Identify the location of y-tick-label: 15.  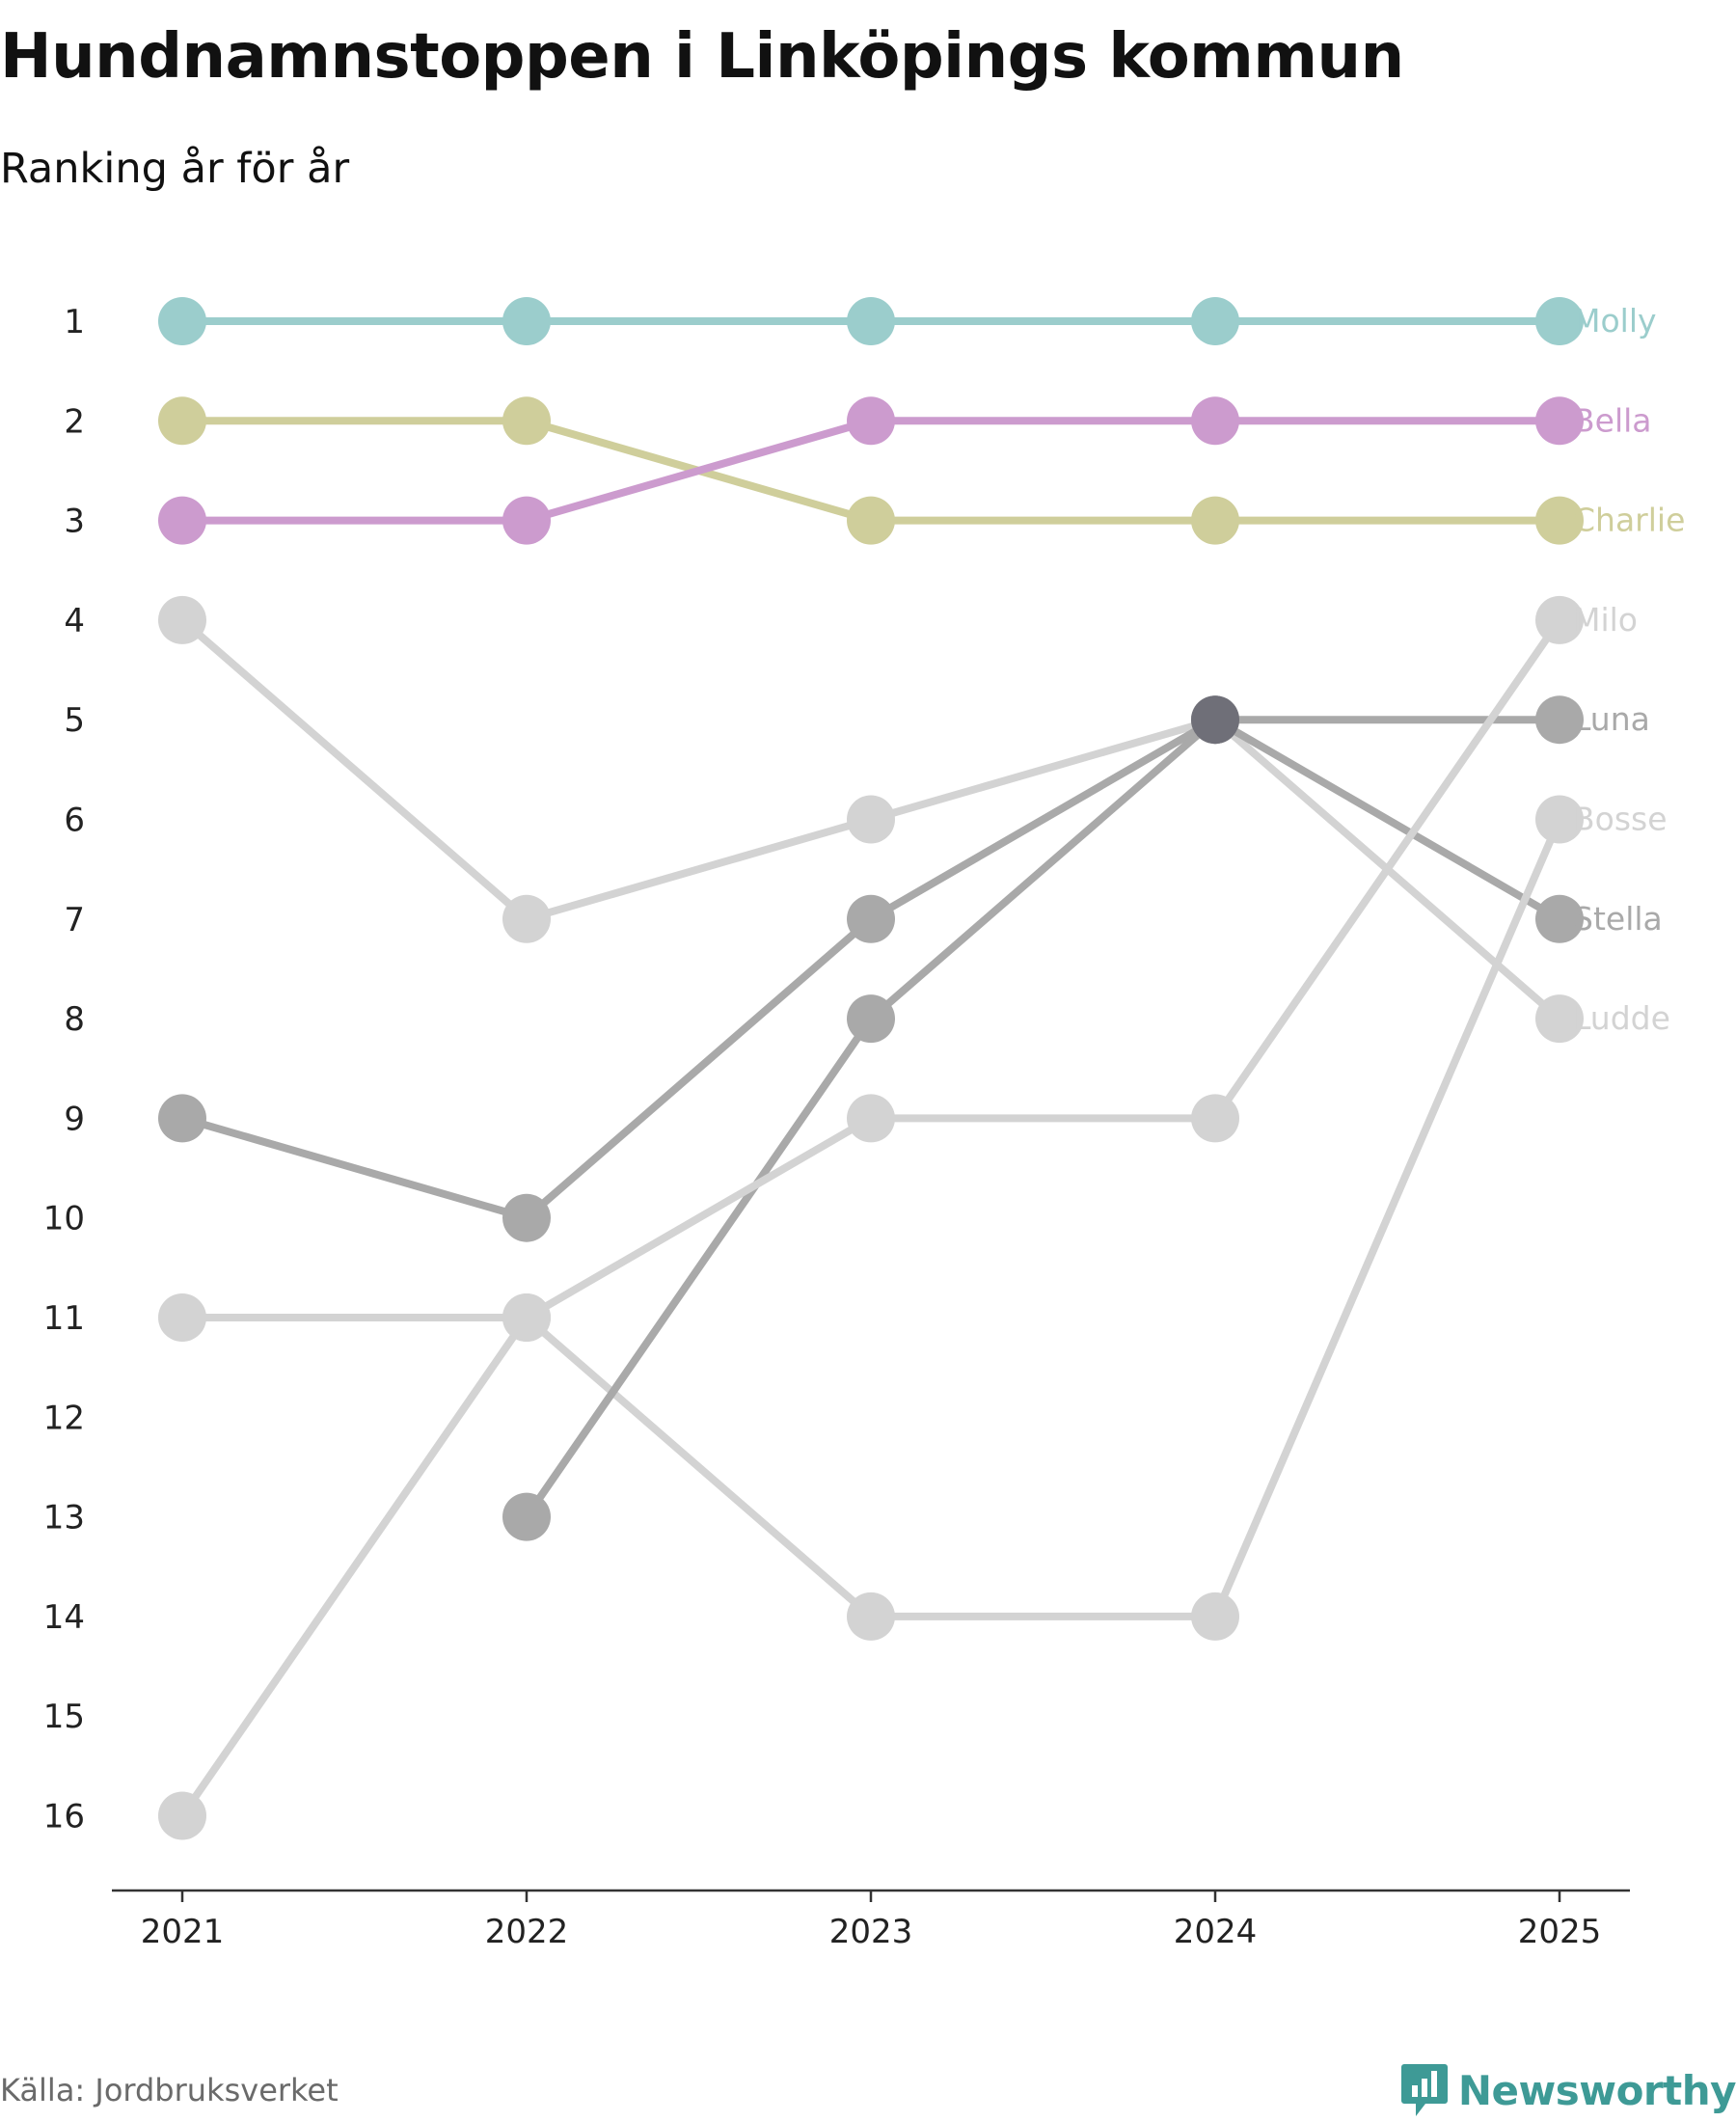
(64, 1717).